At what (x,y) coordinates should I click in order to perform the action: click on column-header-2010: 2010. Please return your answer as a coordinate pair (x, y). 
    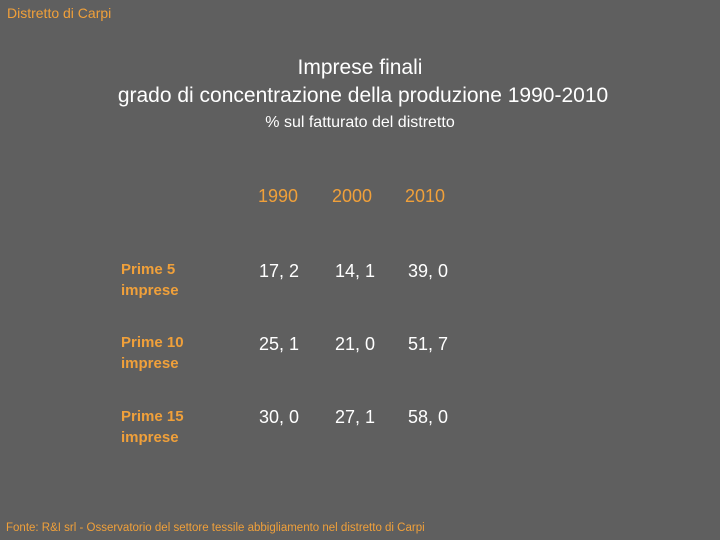
    Looking at the image, I should click on (425, 196).